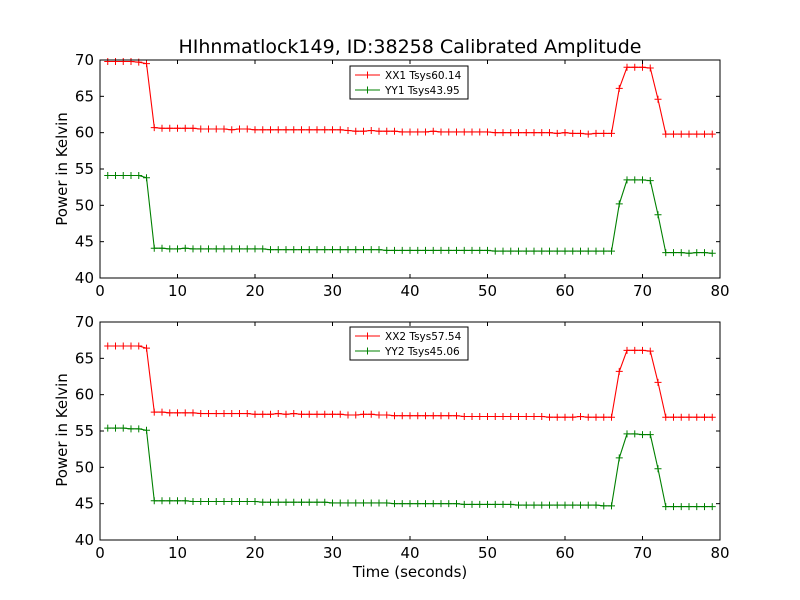 The height and width of the screenshot is (600, 800). I want to click on legend-box, so click(409, 82).